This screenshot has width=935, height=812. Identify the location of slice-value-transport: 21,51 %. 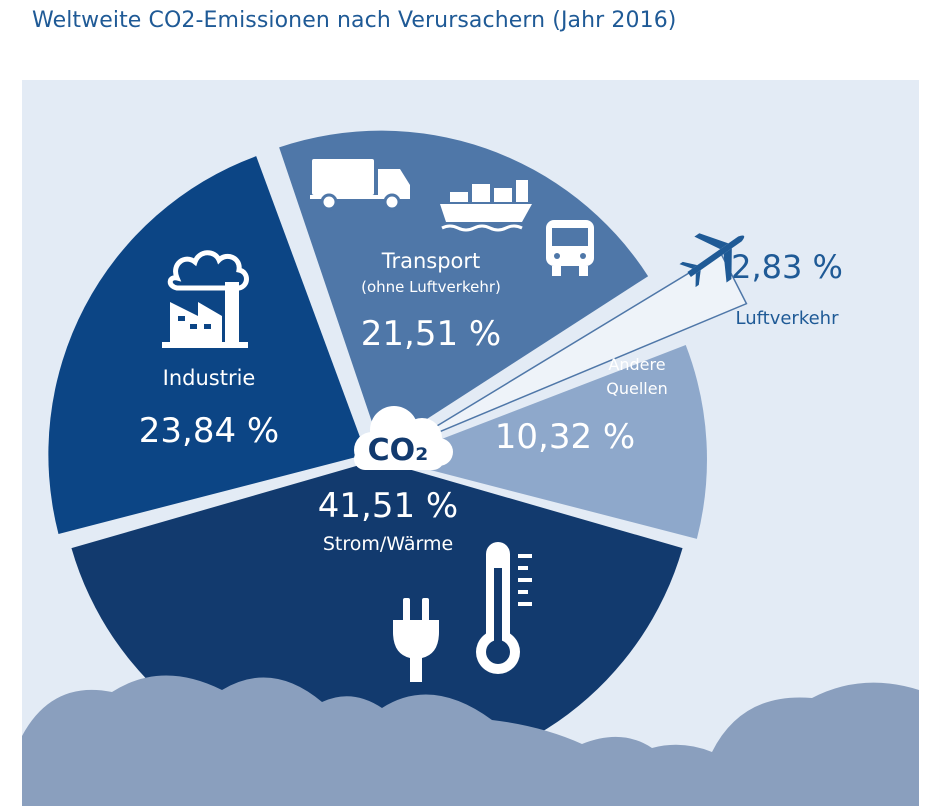
(431, 334).